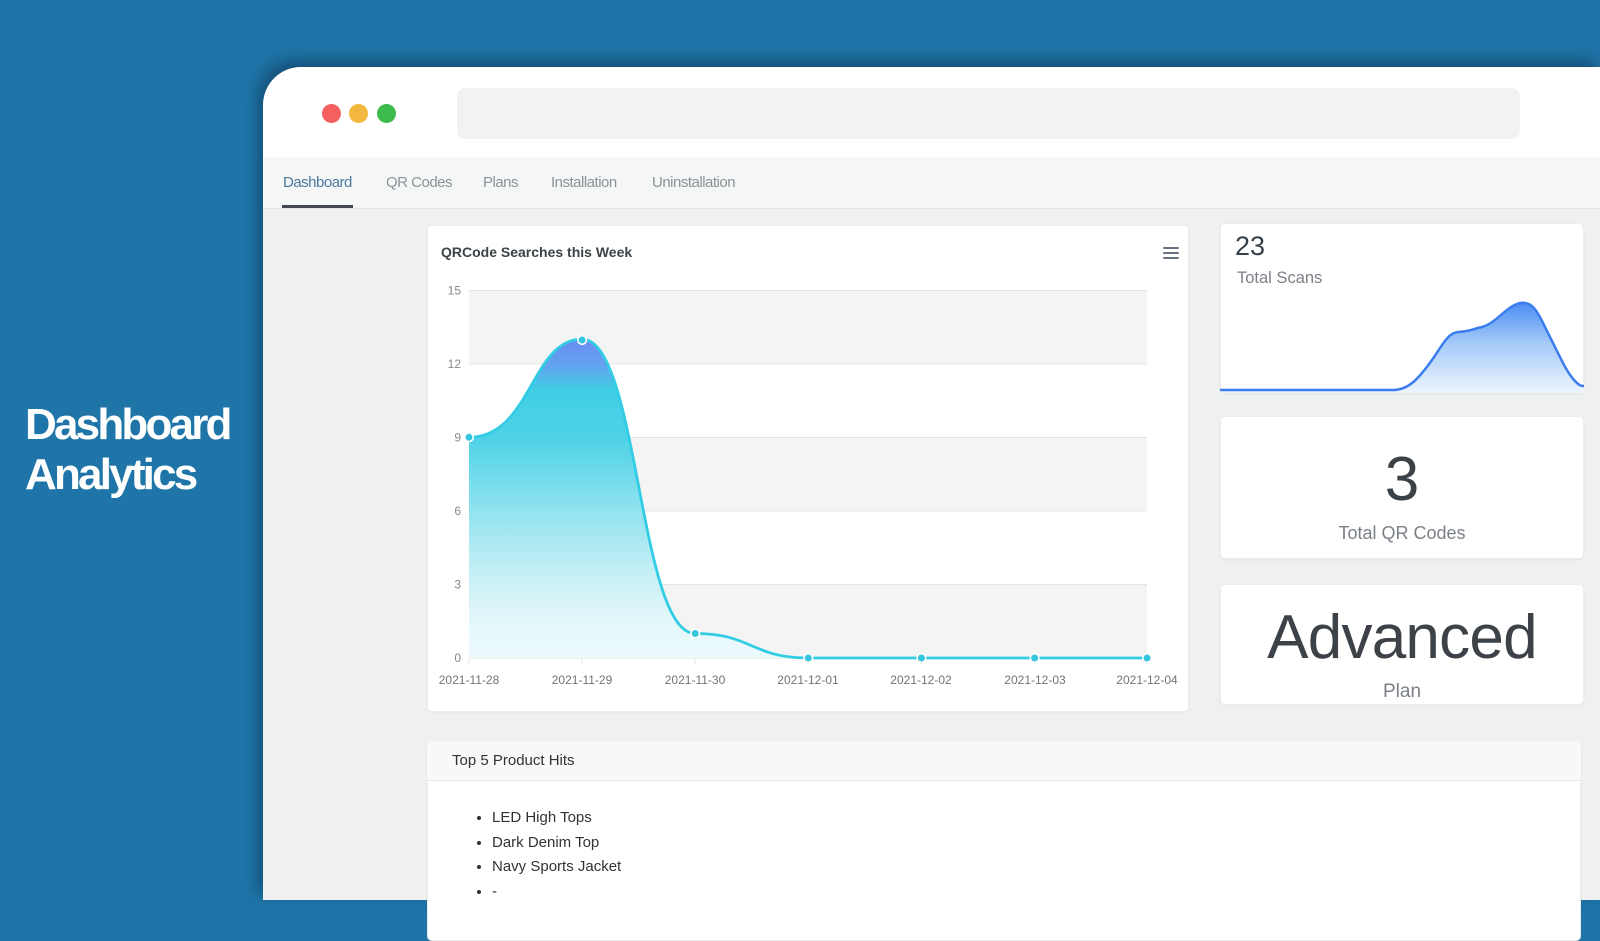  What do you see at coordinates (808, 680) in the screenshot?
I see `svg-text: 2021-12-01` at bounding box center [808, 680].